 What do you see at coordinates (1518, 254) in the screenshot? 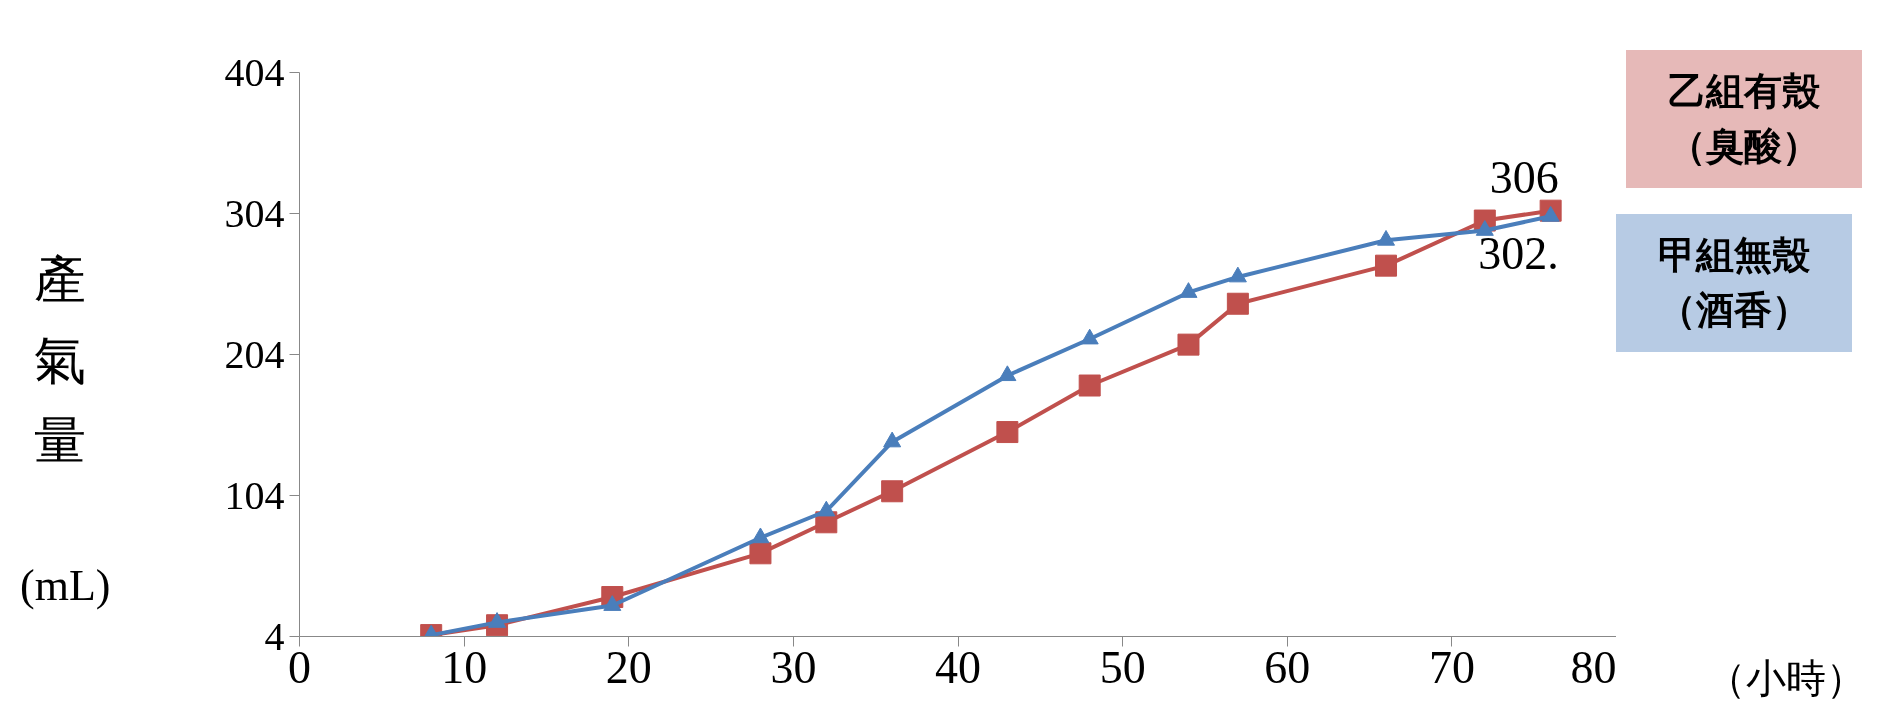
I see `data-label: 302.` at bounding box center [1518, 254].